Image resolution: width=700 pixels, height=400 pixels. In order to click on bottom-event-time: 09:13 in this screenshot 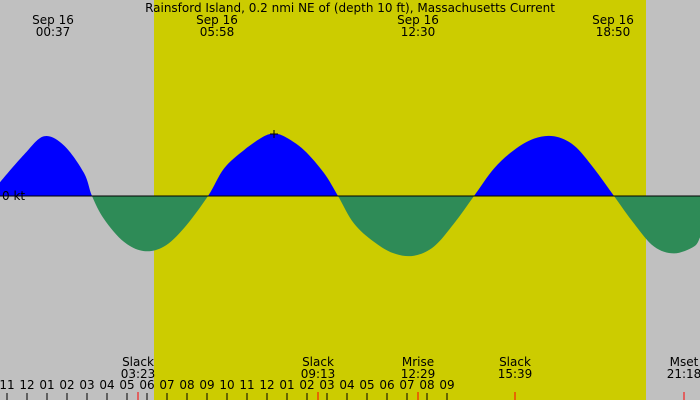, I will do `click(318, 374)`.